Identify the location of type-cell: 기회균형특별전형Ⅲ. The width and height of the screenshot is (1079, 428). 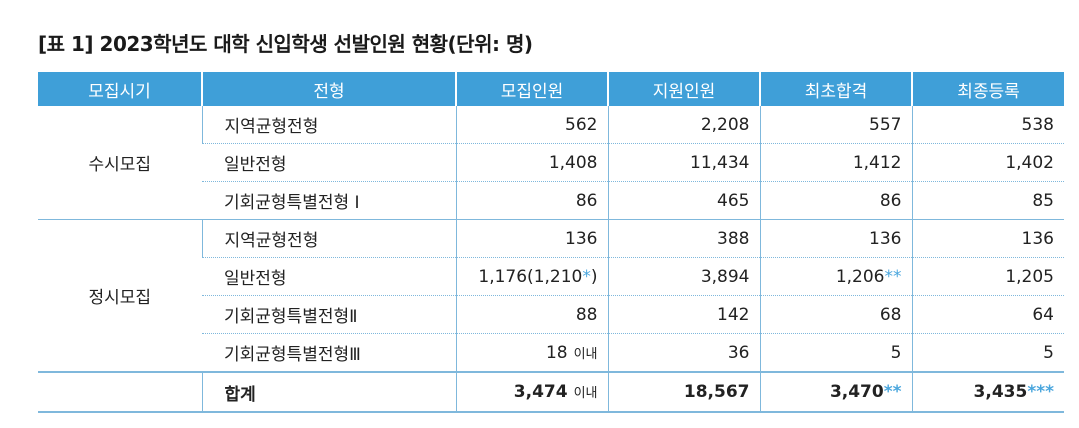
(329, 353).